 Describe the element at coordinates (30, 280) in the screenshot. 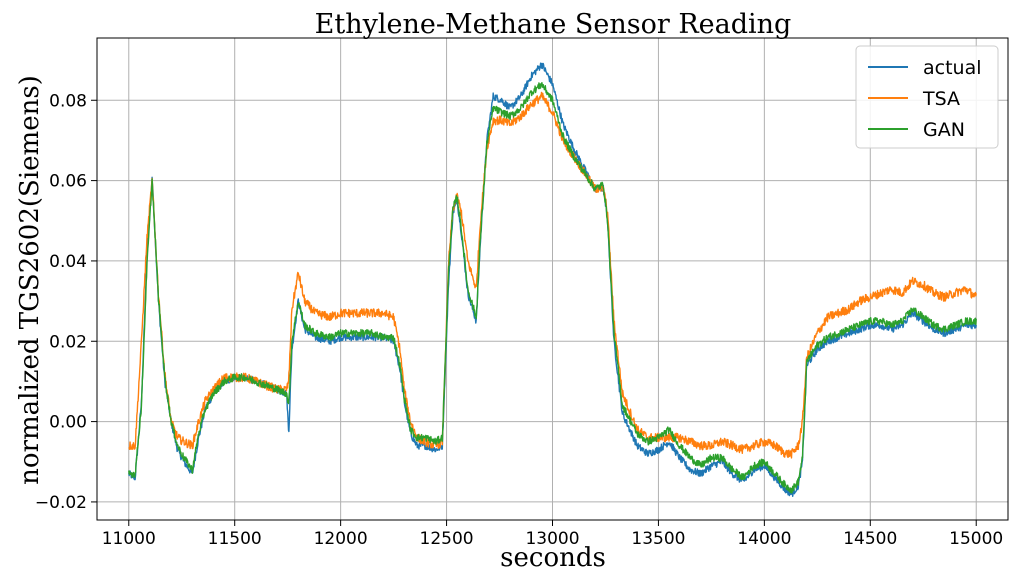

I see `y-axis-label: normalized TGS2602(Siemens)` at that location.